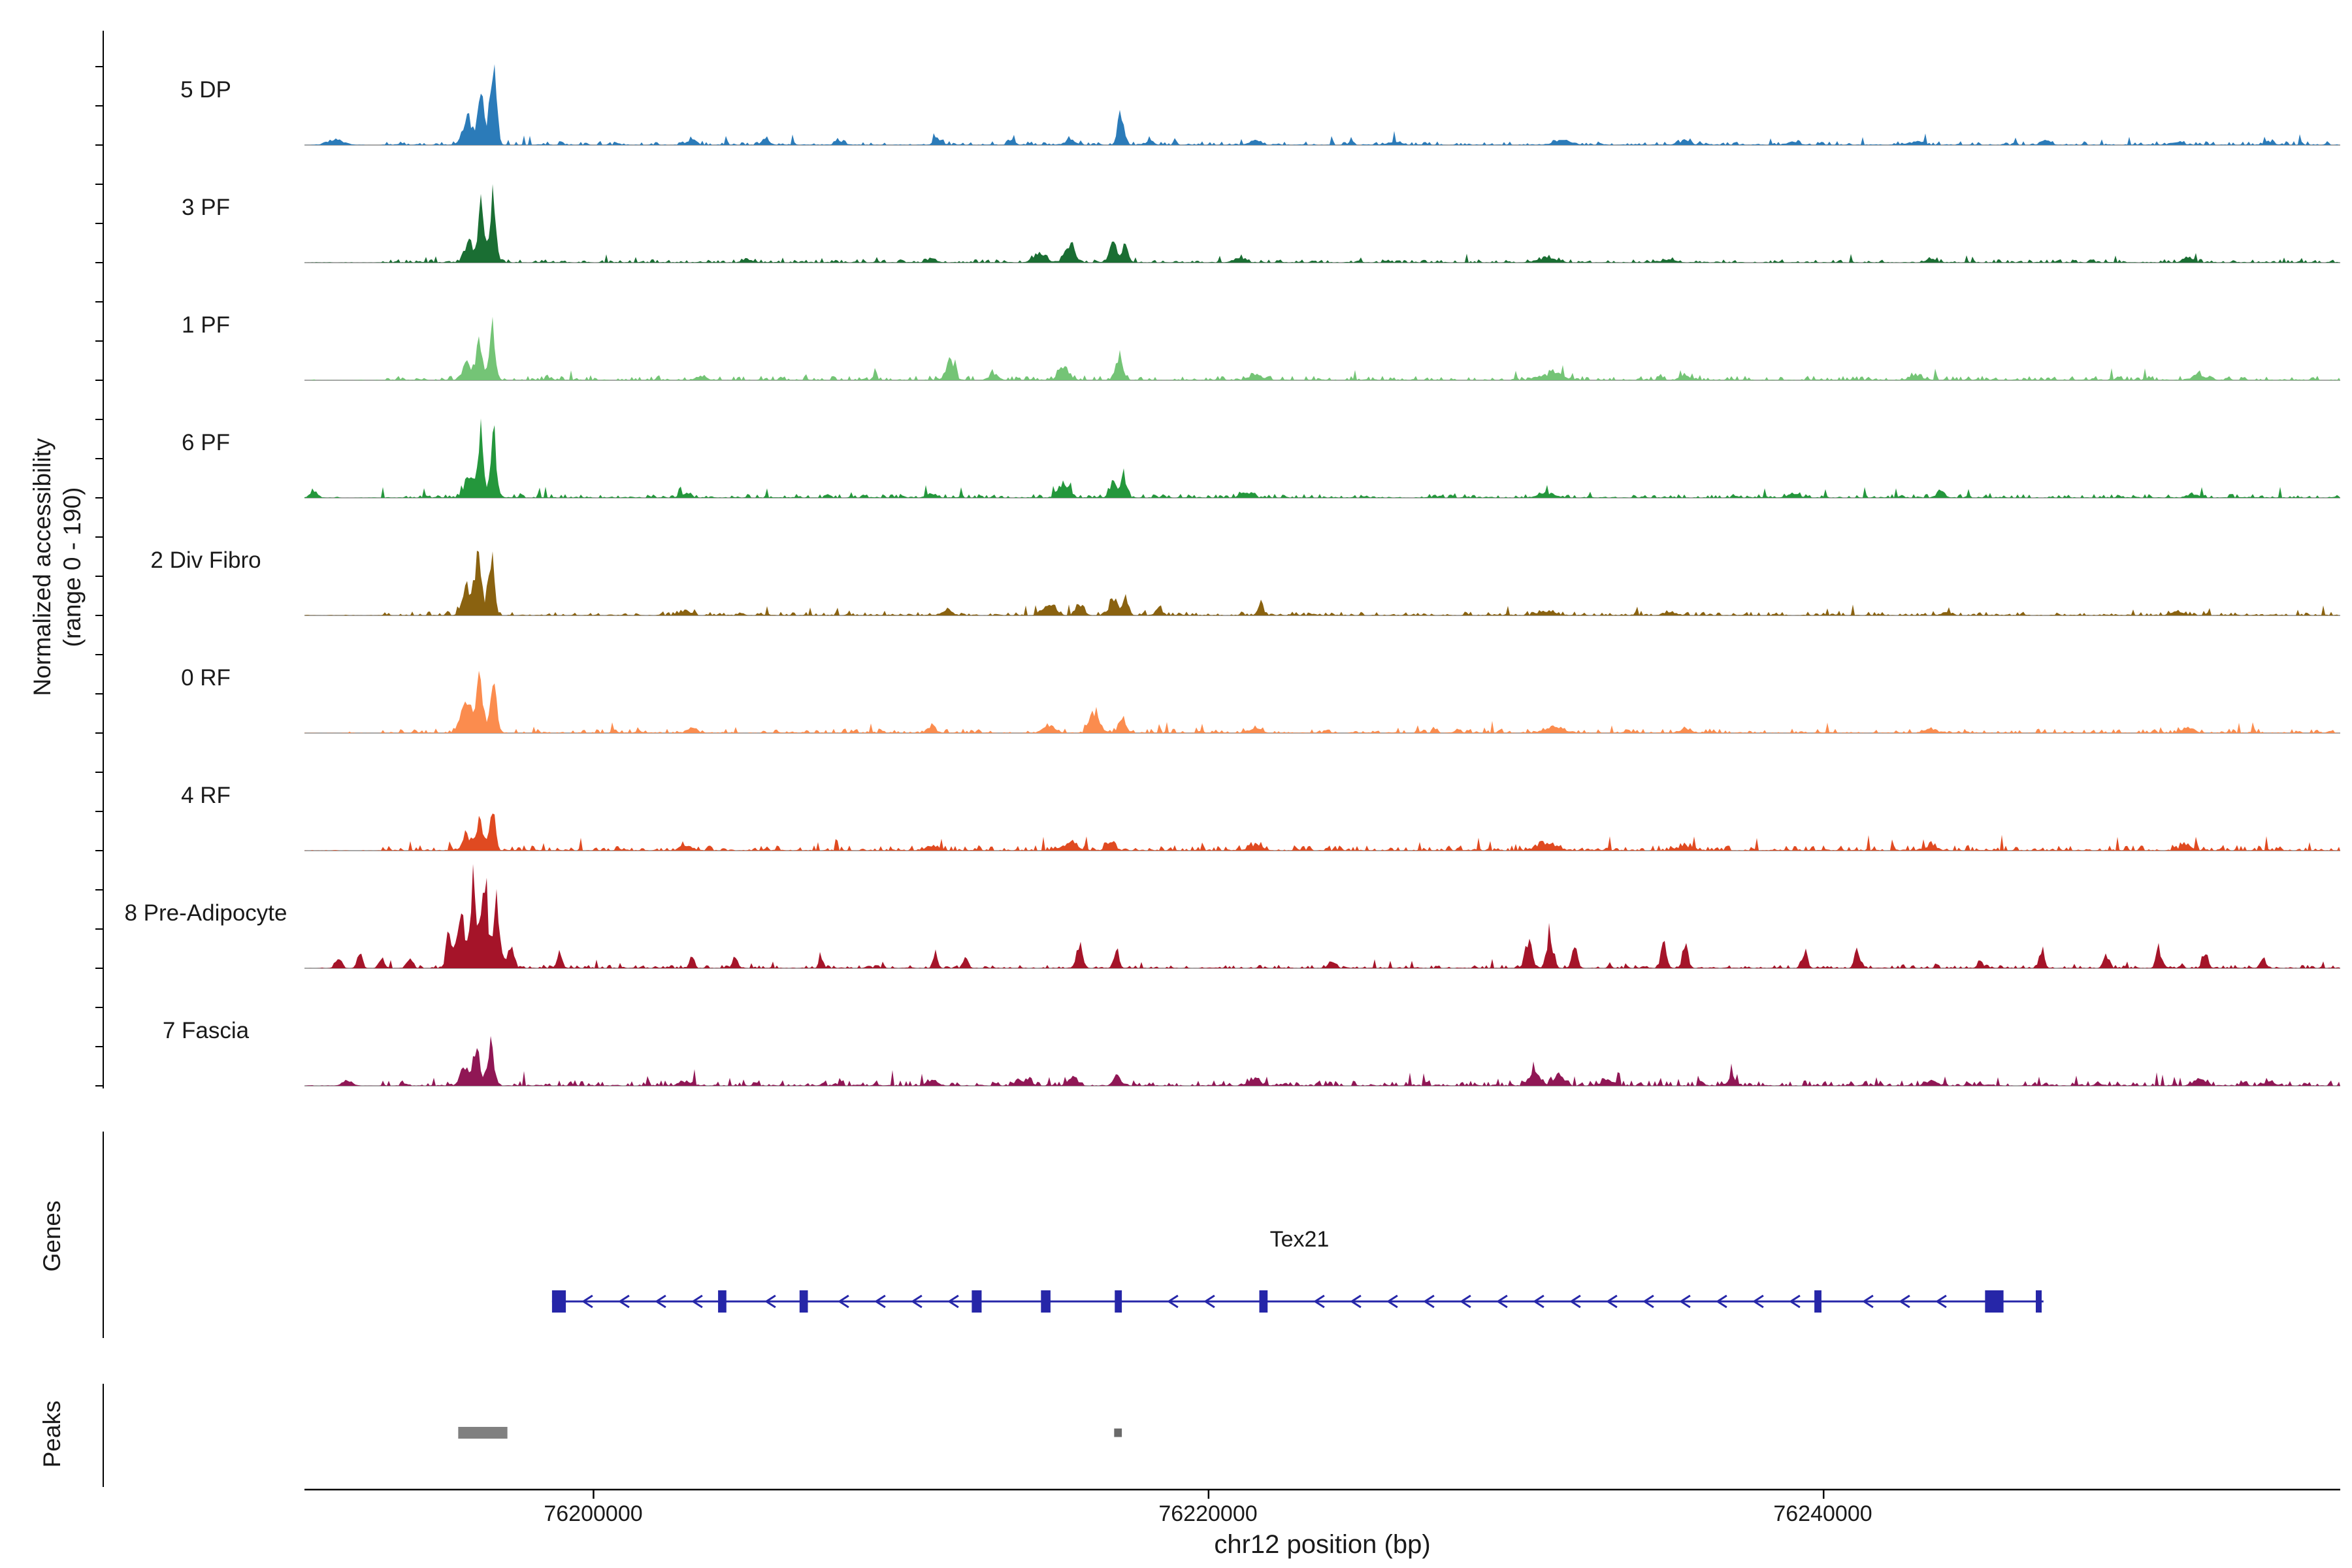  What do you see at coordinates (52, 1434) in the screenshot?
I see `peaks-section-label: Peaks` at bounding box center [52, 1434].